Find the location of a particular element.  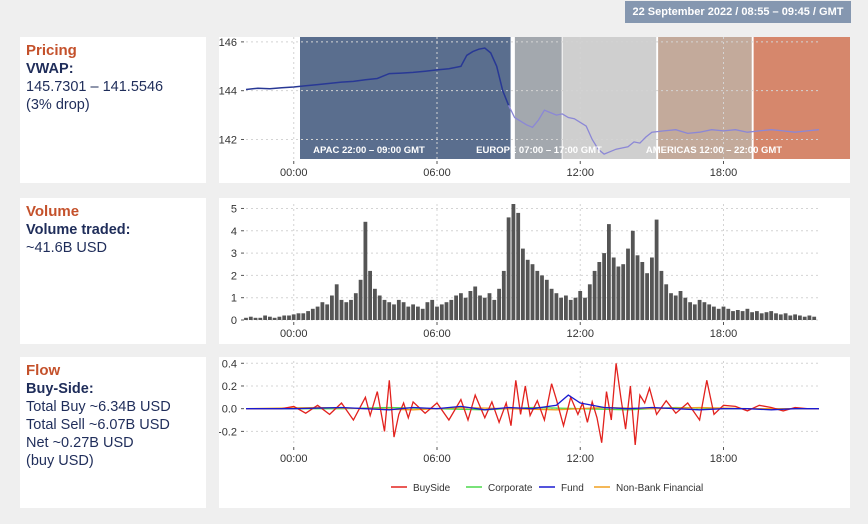

pricing-line: 145.7301 – 141.5546 is located at coordinates (95, 87).